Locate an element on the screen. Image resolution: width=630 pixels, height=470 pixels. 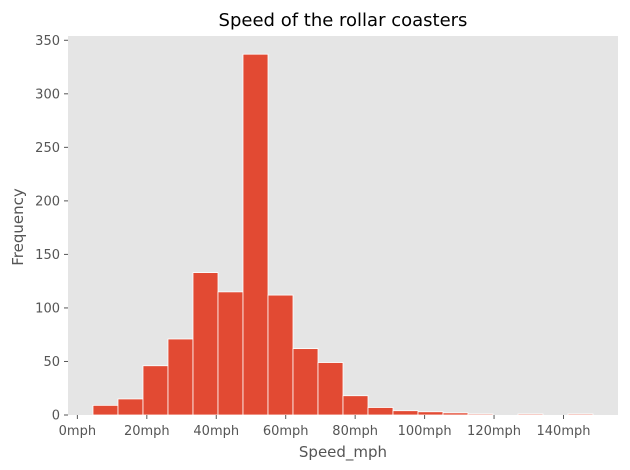
x-tick-label: 100mph is located at coordinates (425, 431).